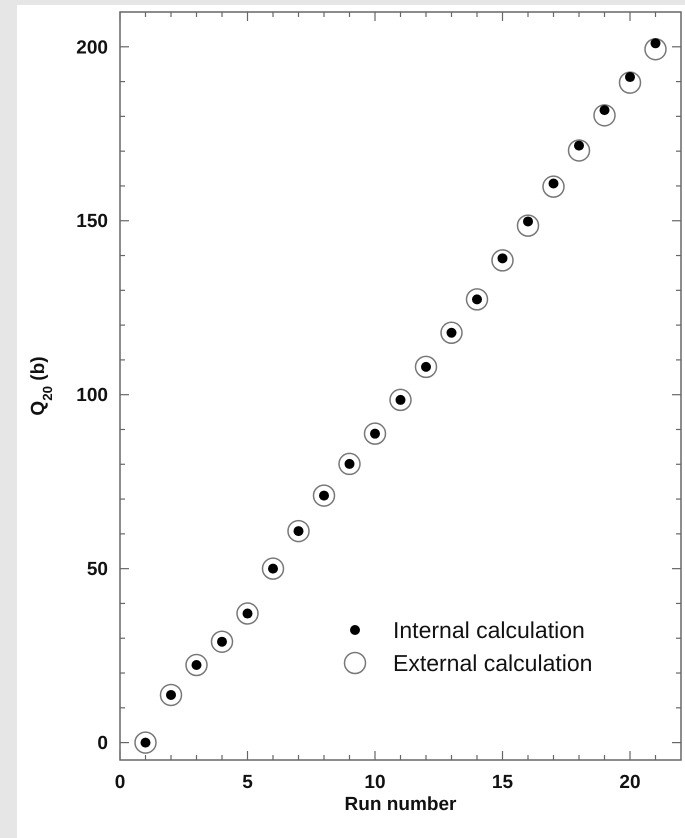  Describe the element at coordinates (503, 782) in the screenshot. I see `x-tick-label: 15` at that location.